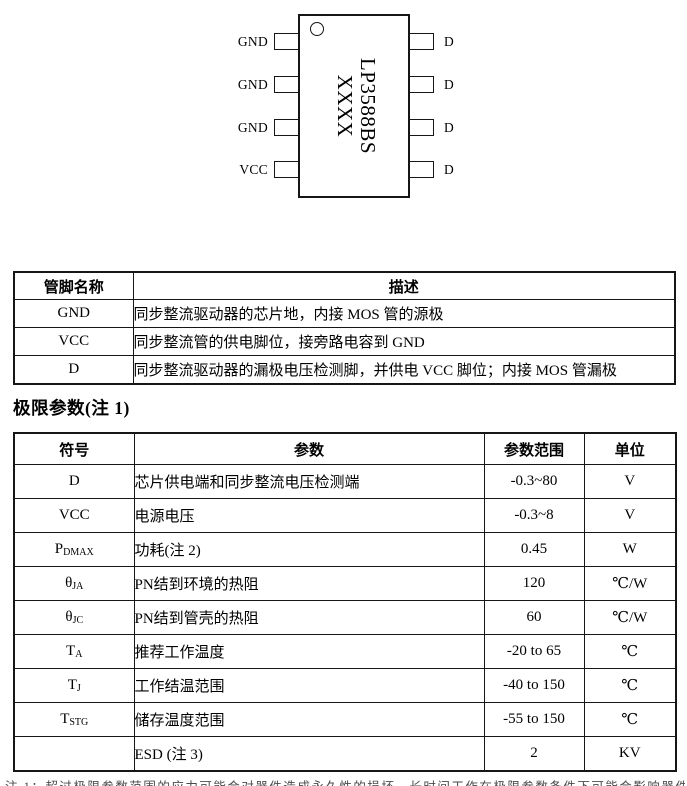  Describe the element at coordinates (404, 313) in the screenshot. I see `pin-desc-cell: 同步整流驱动器的芯片地，内接 MOS 管的源极` at that location.